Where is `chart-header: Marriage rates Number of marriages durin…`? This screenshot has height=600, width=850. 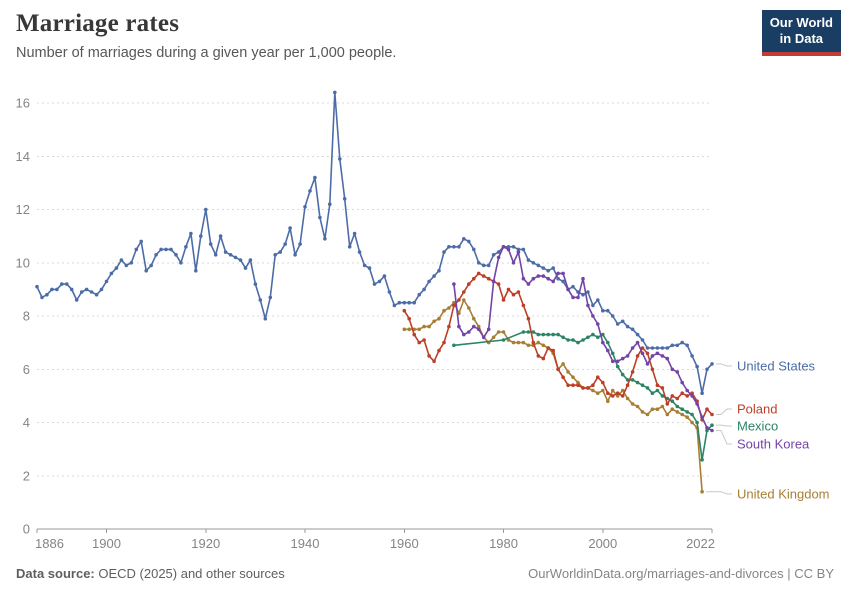 chart-header: Marriage rates Number of marriages durin… is located at coordinates (373, 35).